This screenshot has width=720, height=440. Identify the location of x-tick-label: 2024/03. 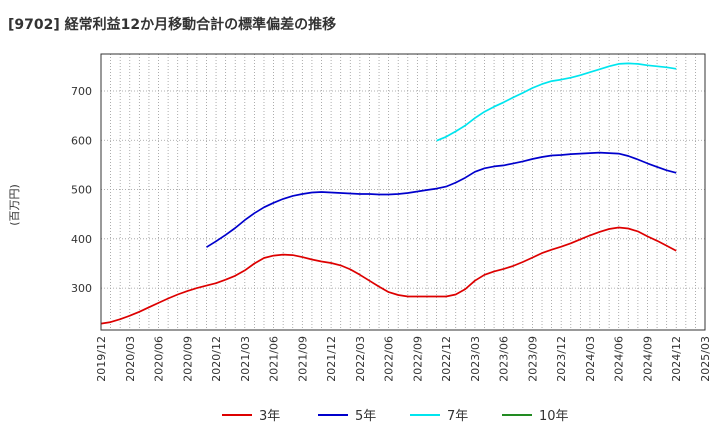
(590, 359).